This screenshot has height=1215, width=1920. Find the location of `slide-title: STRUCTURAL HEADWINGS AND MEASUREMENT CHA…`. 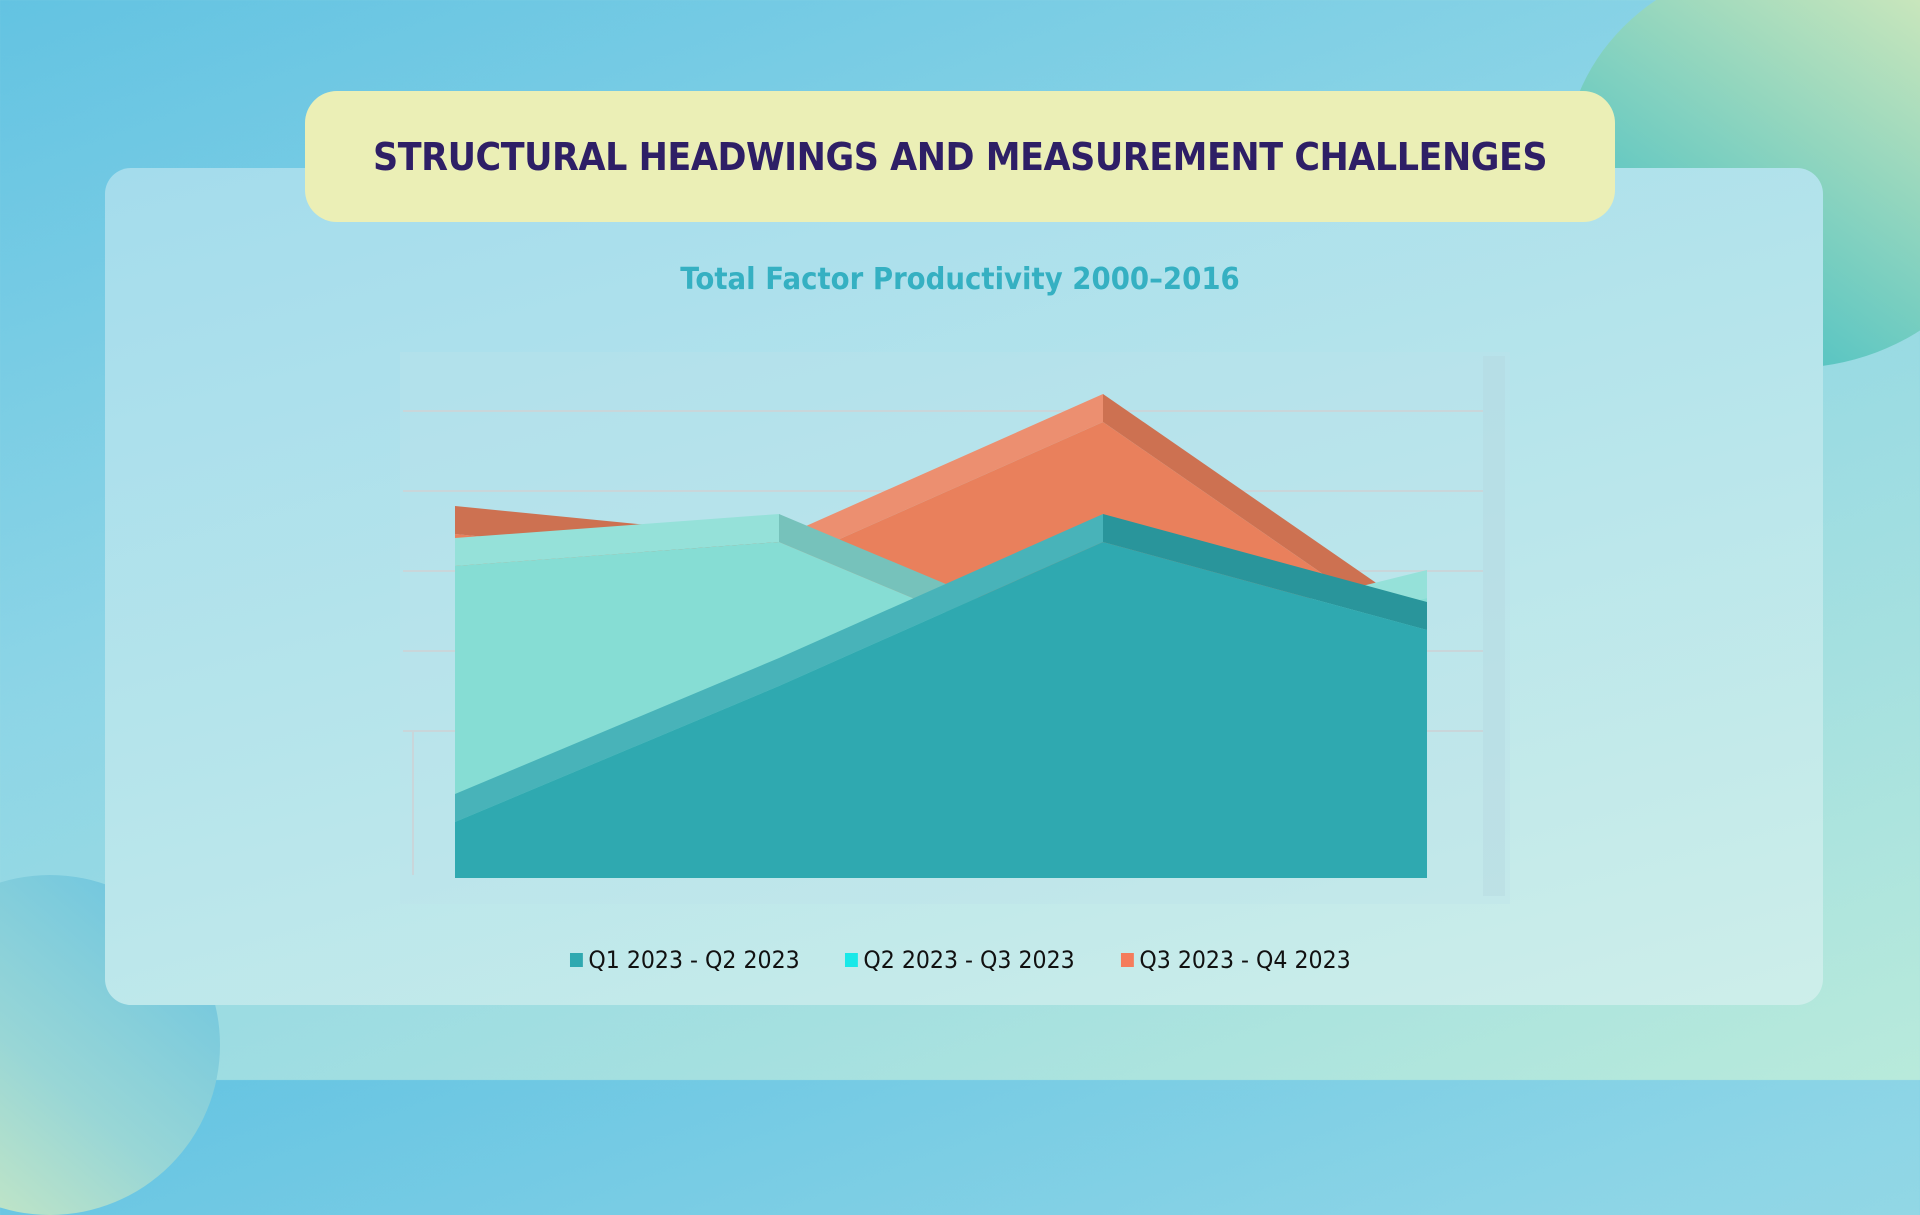

slide-title: STRUCTURAL HEADWINGS AND MEASUREMENT CHA… is located at coordinates (960, 156).